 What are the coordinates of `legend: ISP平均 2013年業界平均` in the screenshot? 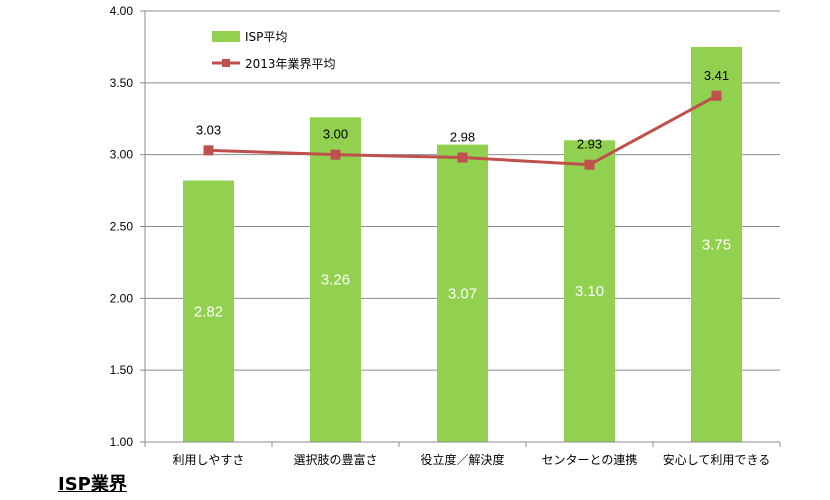 It's located at (274, 50).